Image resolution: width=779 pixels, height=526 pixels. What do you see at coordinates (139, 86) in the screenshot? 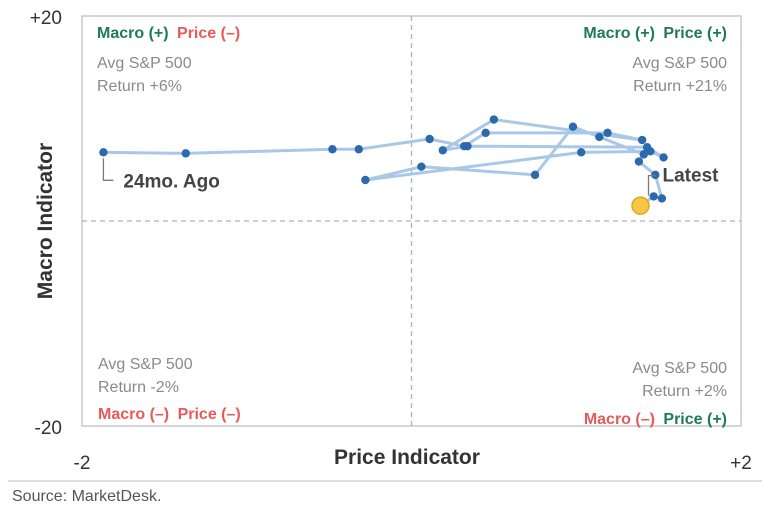
I see `quadrant-tl-stat2: Return +6%` at bounding box center [139, 86].